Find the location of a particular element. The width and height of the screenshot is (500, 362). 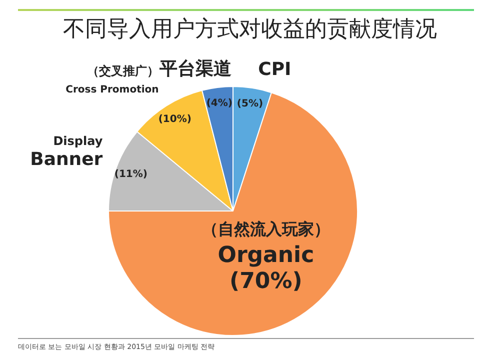

data-label: (5%) is located at coordinates (250, 104).